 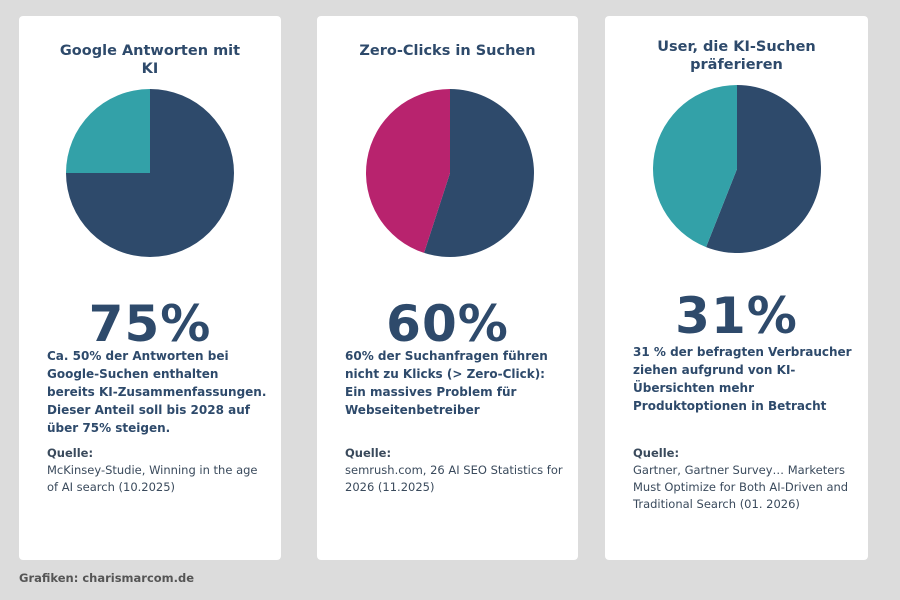 I want to click on big-percentage: 75%, so click(x=150, y=324).